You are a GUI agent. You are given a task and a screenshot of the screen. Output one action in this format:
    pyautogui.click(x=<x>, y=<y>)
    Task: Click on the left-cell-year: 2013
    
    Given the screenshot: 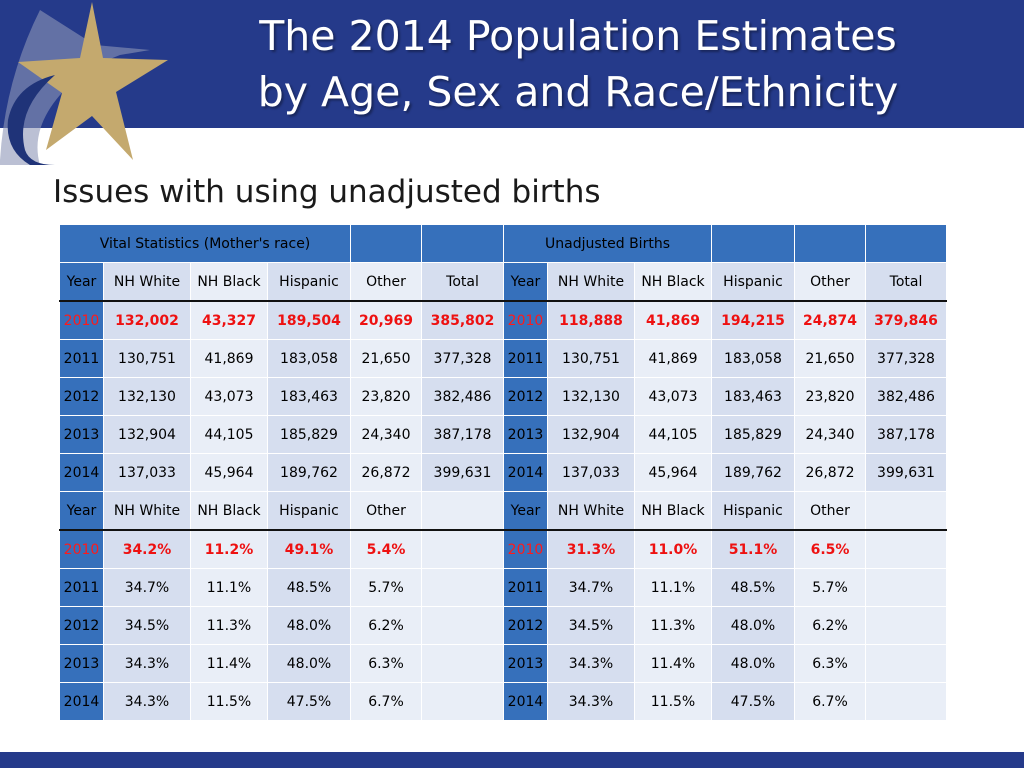 What is the action you would take?
    pyautogui.click(x=81, y=434)
    